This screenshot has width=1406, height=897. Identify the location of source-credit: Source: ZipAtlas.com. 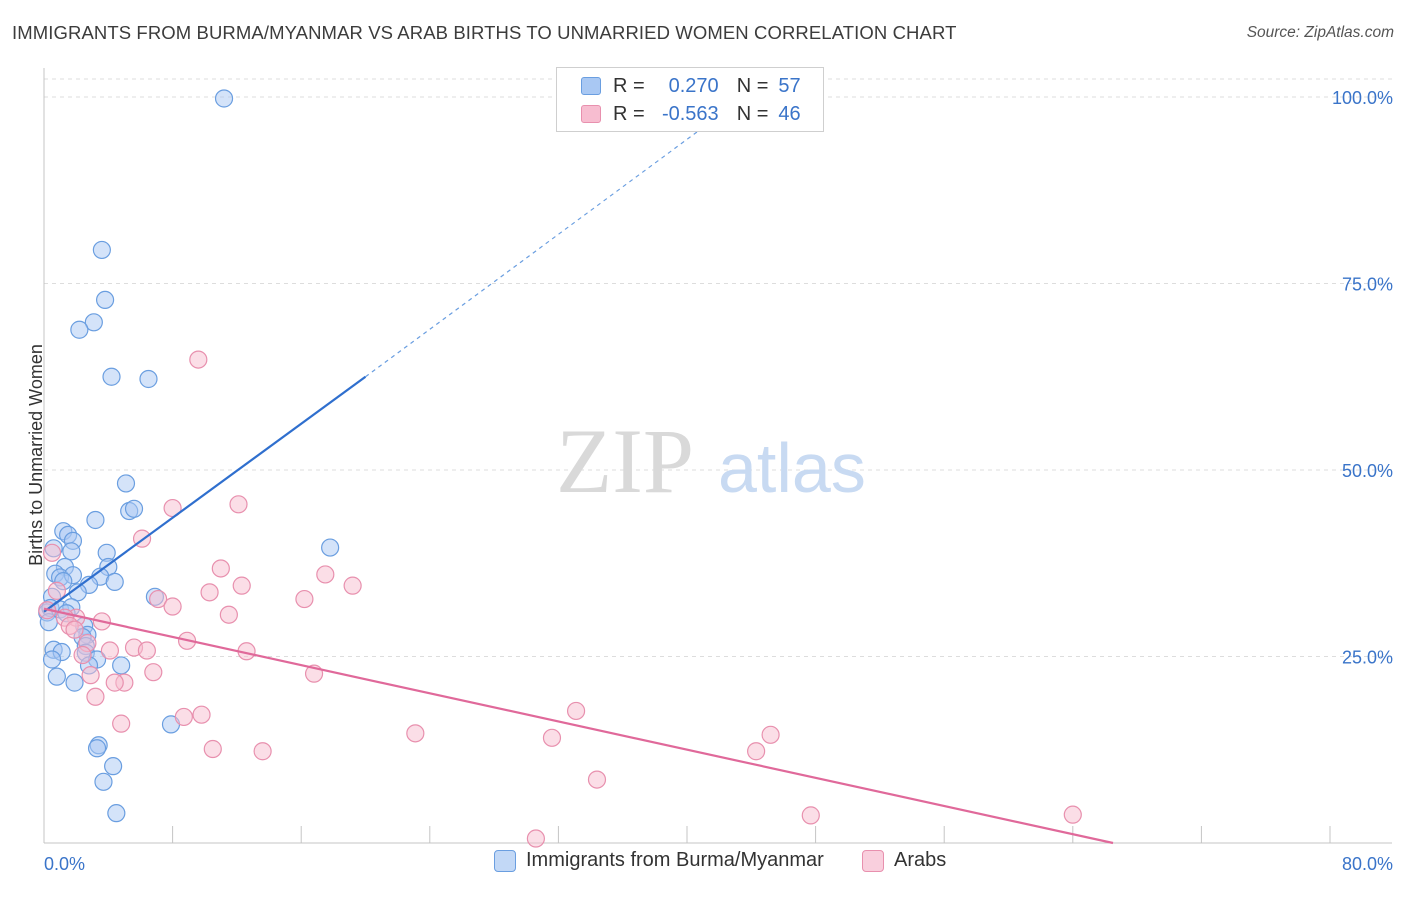
(1320, 32).